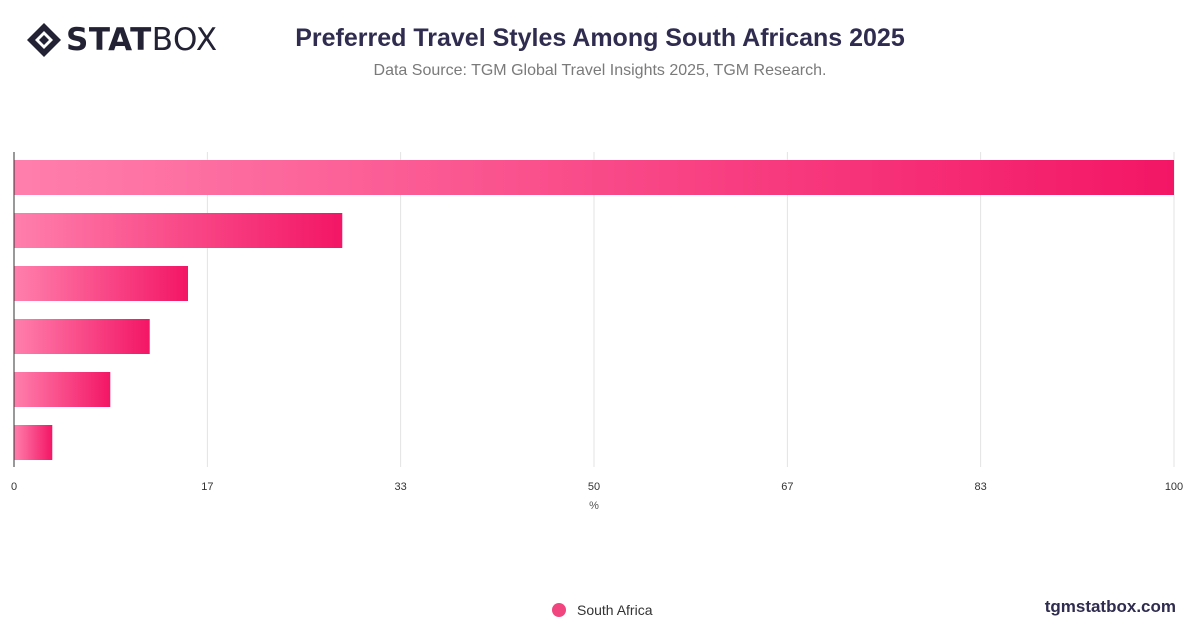 The height and width of the screenshot is (628, 1200). Describe the element at coordinates (559, 610) in the screenshot. I see `legend-swatch` at that location.